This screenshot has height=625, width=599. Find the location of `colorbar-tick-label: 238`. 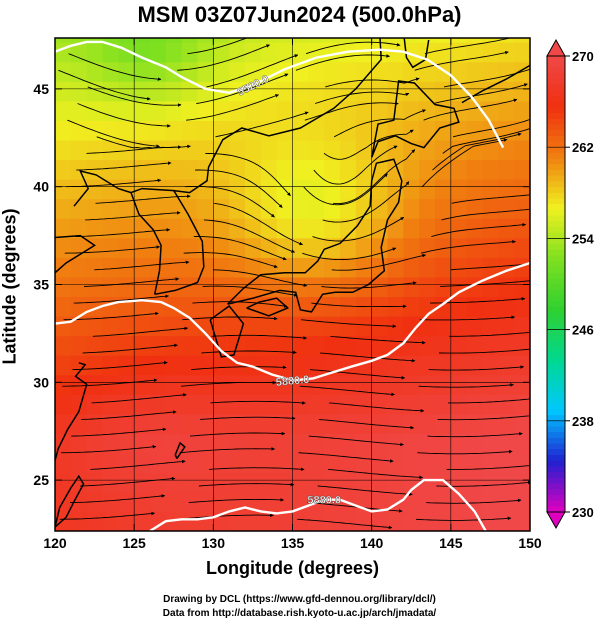

colorbar-tick-label: 238 is located at coordinates (583, 421).